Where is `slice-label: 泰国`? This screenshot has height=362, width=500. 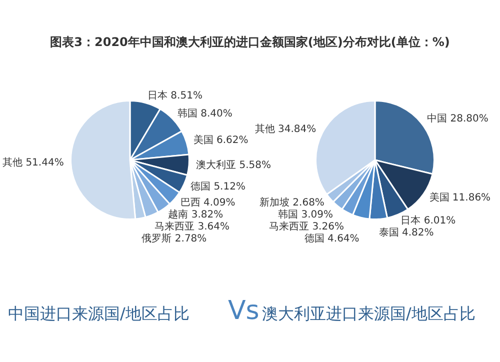 slice-label: 泰国 is located at coordinates (388, 233).